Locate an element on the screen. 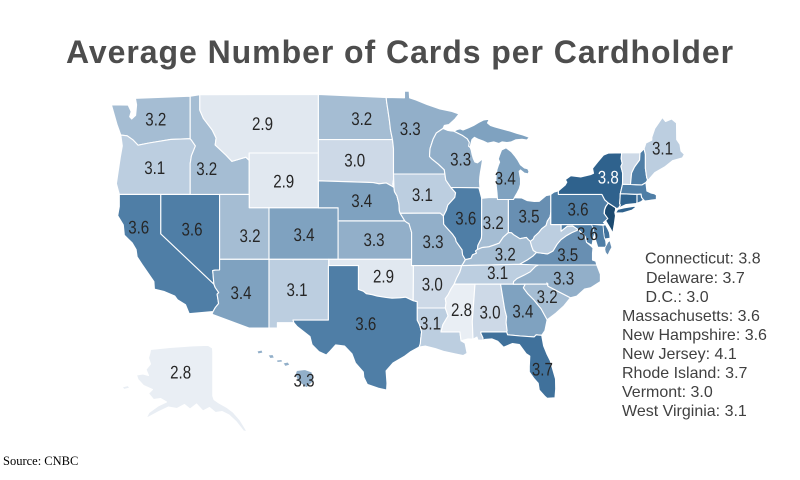 The image size is (800, 480). svg-text: D.C.: 3.0 is located at coordinates (677, 297).